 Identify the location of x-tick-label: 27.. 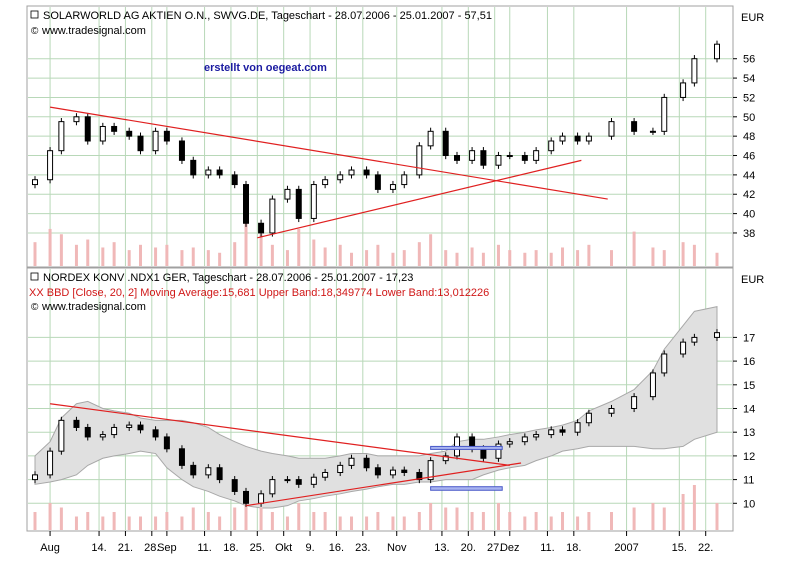
(494, 548).